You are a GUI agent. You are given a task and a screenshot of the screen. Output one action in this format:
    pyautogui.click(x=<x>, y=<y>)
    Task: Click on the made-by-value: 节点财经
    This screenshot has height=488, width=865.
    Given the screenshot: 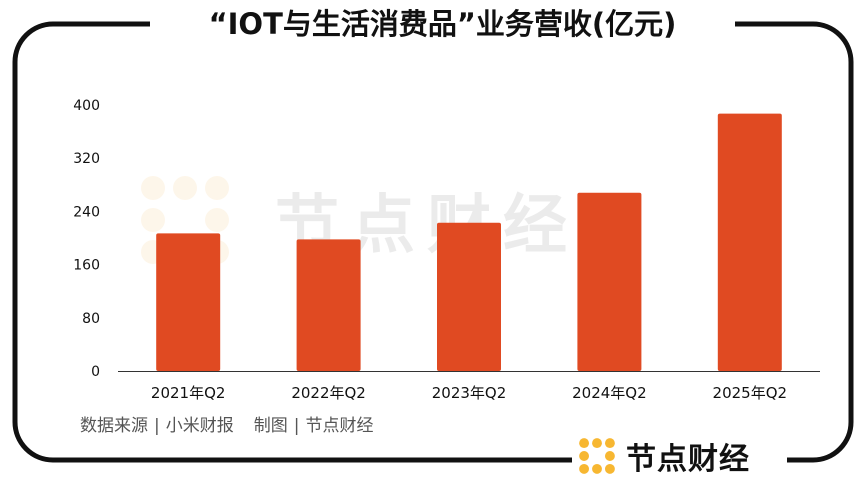 What is the action you would take?
    pyautogui.click(x=339, y=426)
    